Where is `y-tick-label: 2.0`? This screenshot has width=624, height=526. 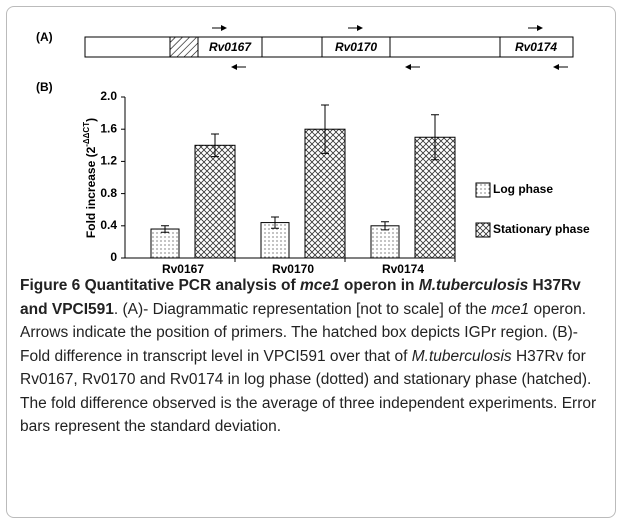 y-tick-label: 2.0 is located at coordinates (108, 96).